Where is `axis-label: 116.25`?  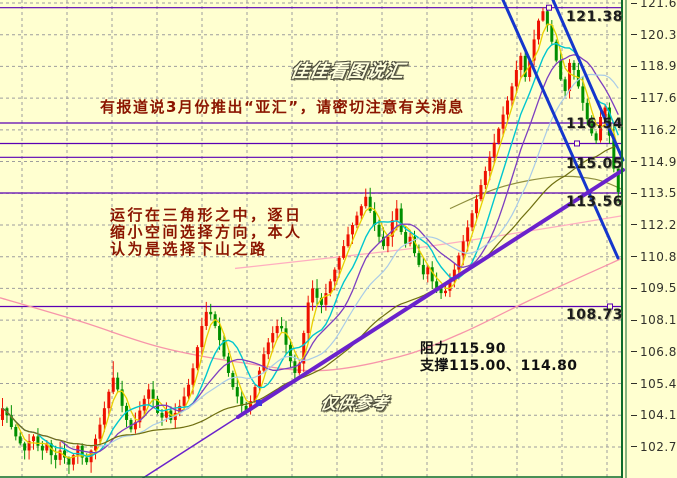 axis-label: 116.25 is located at coordinates (658, 129).